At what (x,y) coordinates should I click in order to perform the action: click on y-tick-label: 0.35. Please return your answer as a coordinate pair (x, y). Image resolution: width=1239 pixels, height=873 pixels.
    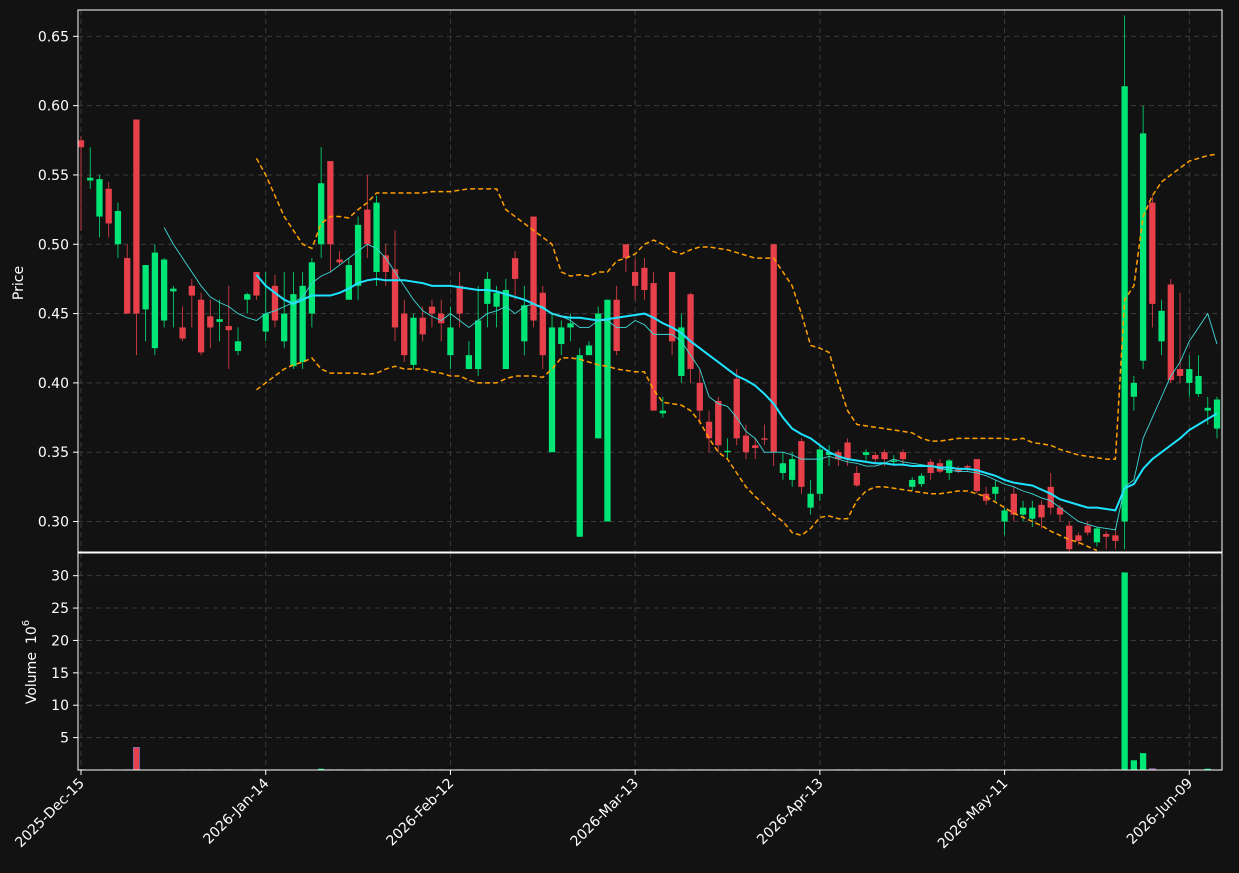
    Looking at the image, I should click on (53, 453).